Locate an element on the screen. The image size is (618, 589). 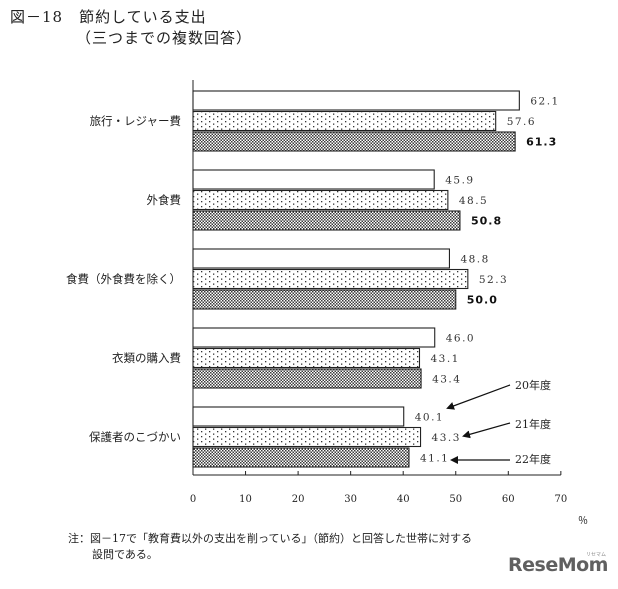
data-label: 48.8 is located at coordinates (474, 260).